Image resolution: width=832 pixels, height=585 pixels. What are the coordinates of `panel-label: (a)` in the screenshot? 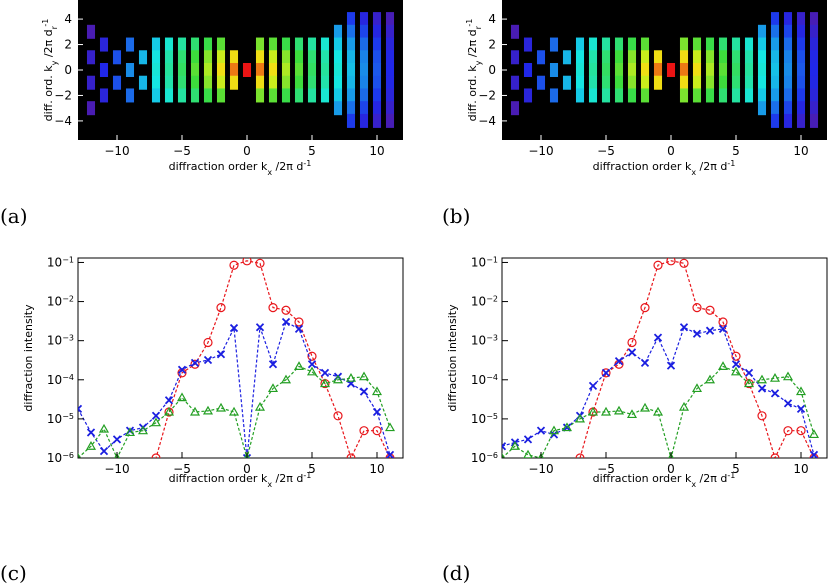 It's located at (14, 216).